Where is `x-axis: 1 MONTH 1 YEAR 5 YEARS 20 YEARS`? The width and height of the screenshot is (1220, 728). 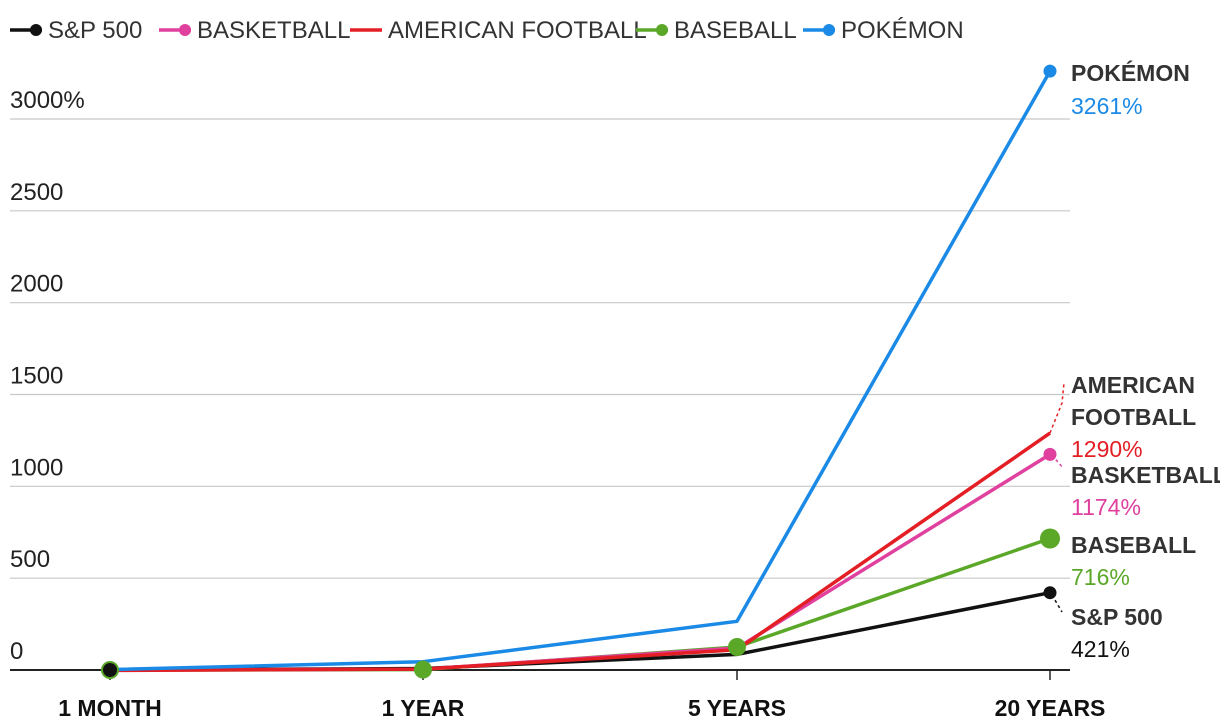 x-axis: 1 MONTH 1 YEAR 5 YEARS 20 YEARS is located at coordinates (558, 695).